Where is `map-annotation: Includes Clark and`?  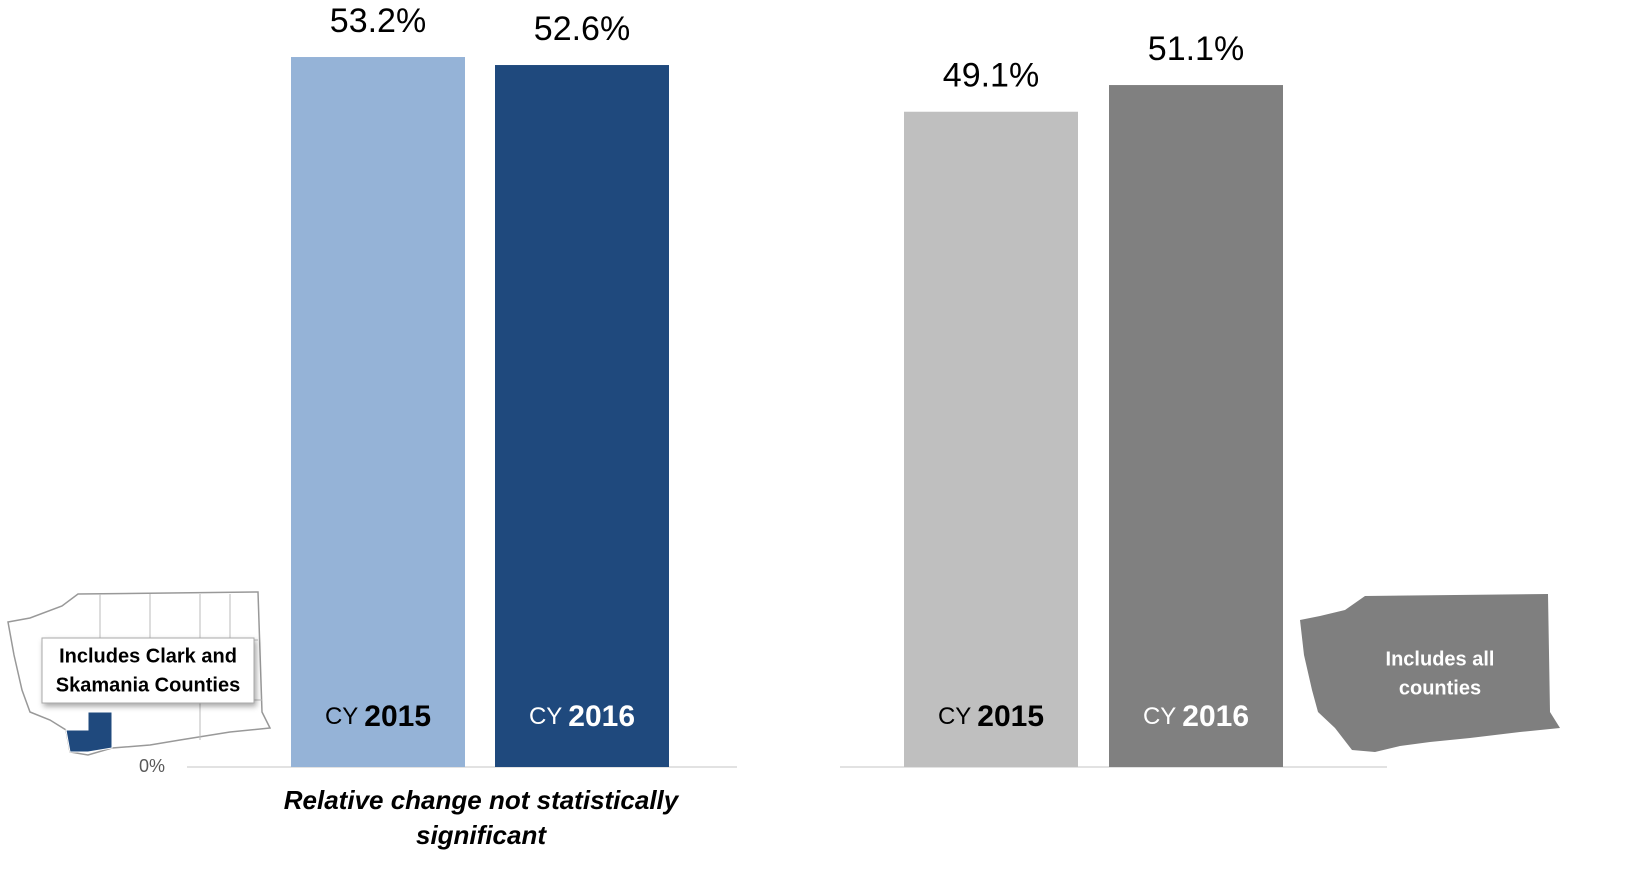 map-annotation: Includes Clark and is located at coordinates (148, 656).